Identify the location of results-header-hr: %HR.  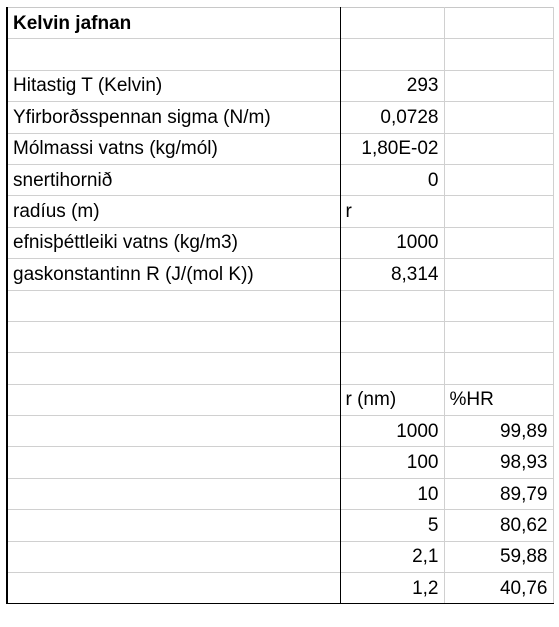
(499, 399).